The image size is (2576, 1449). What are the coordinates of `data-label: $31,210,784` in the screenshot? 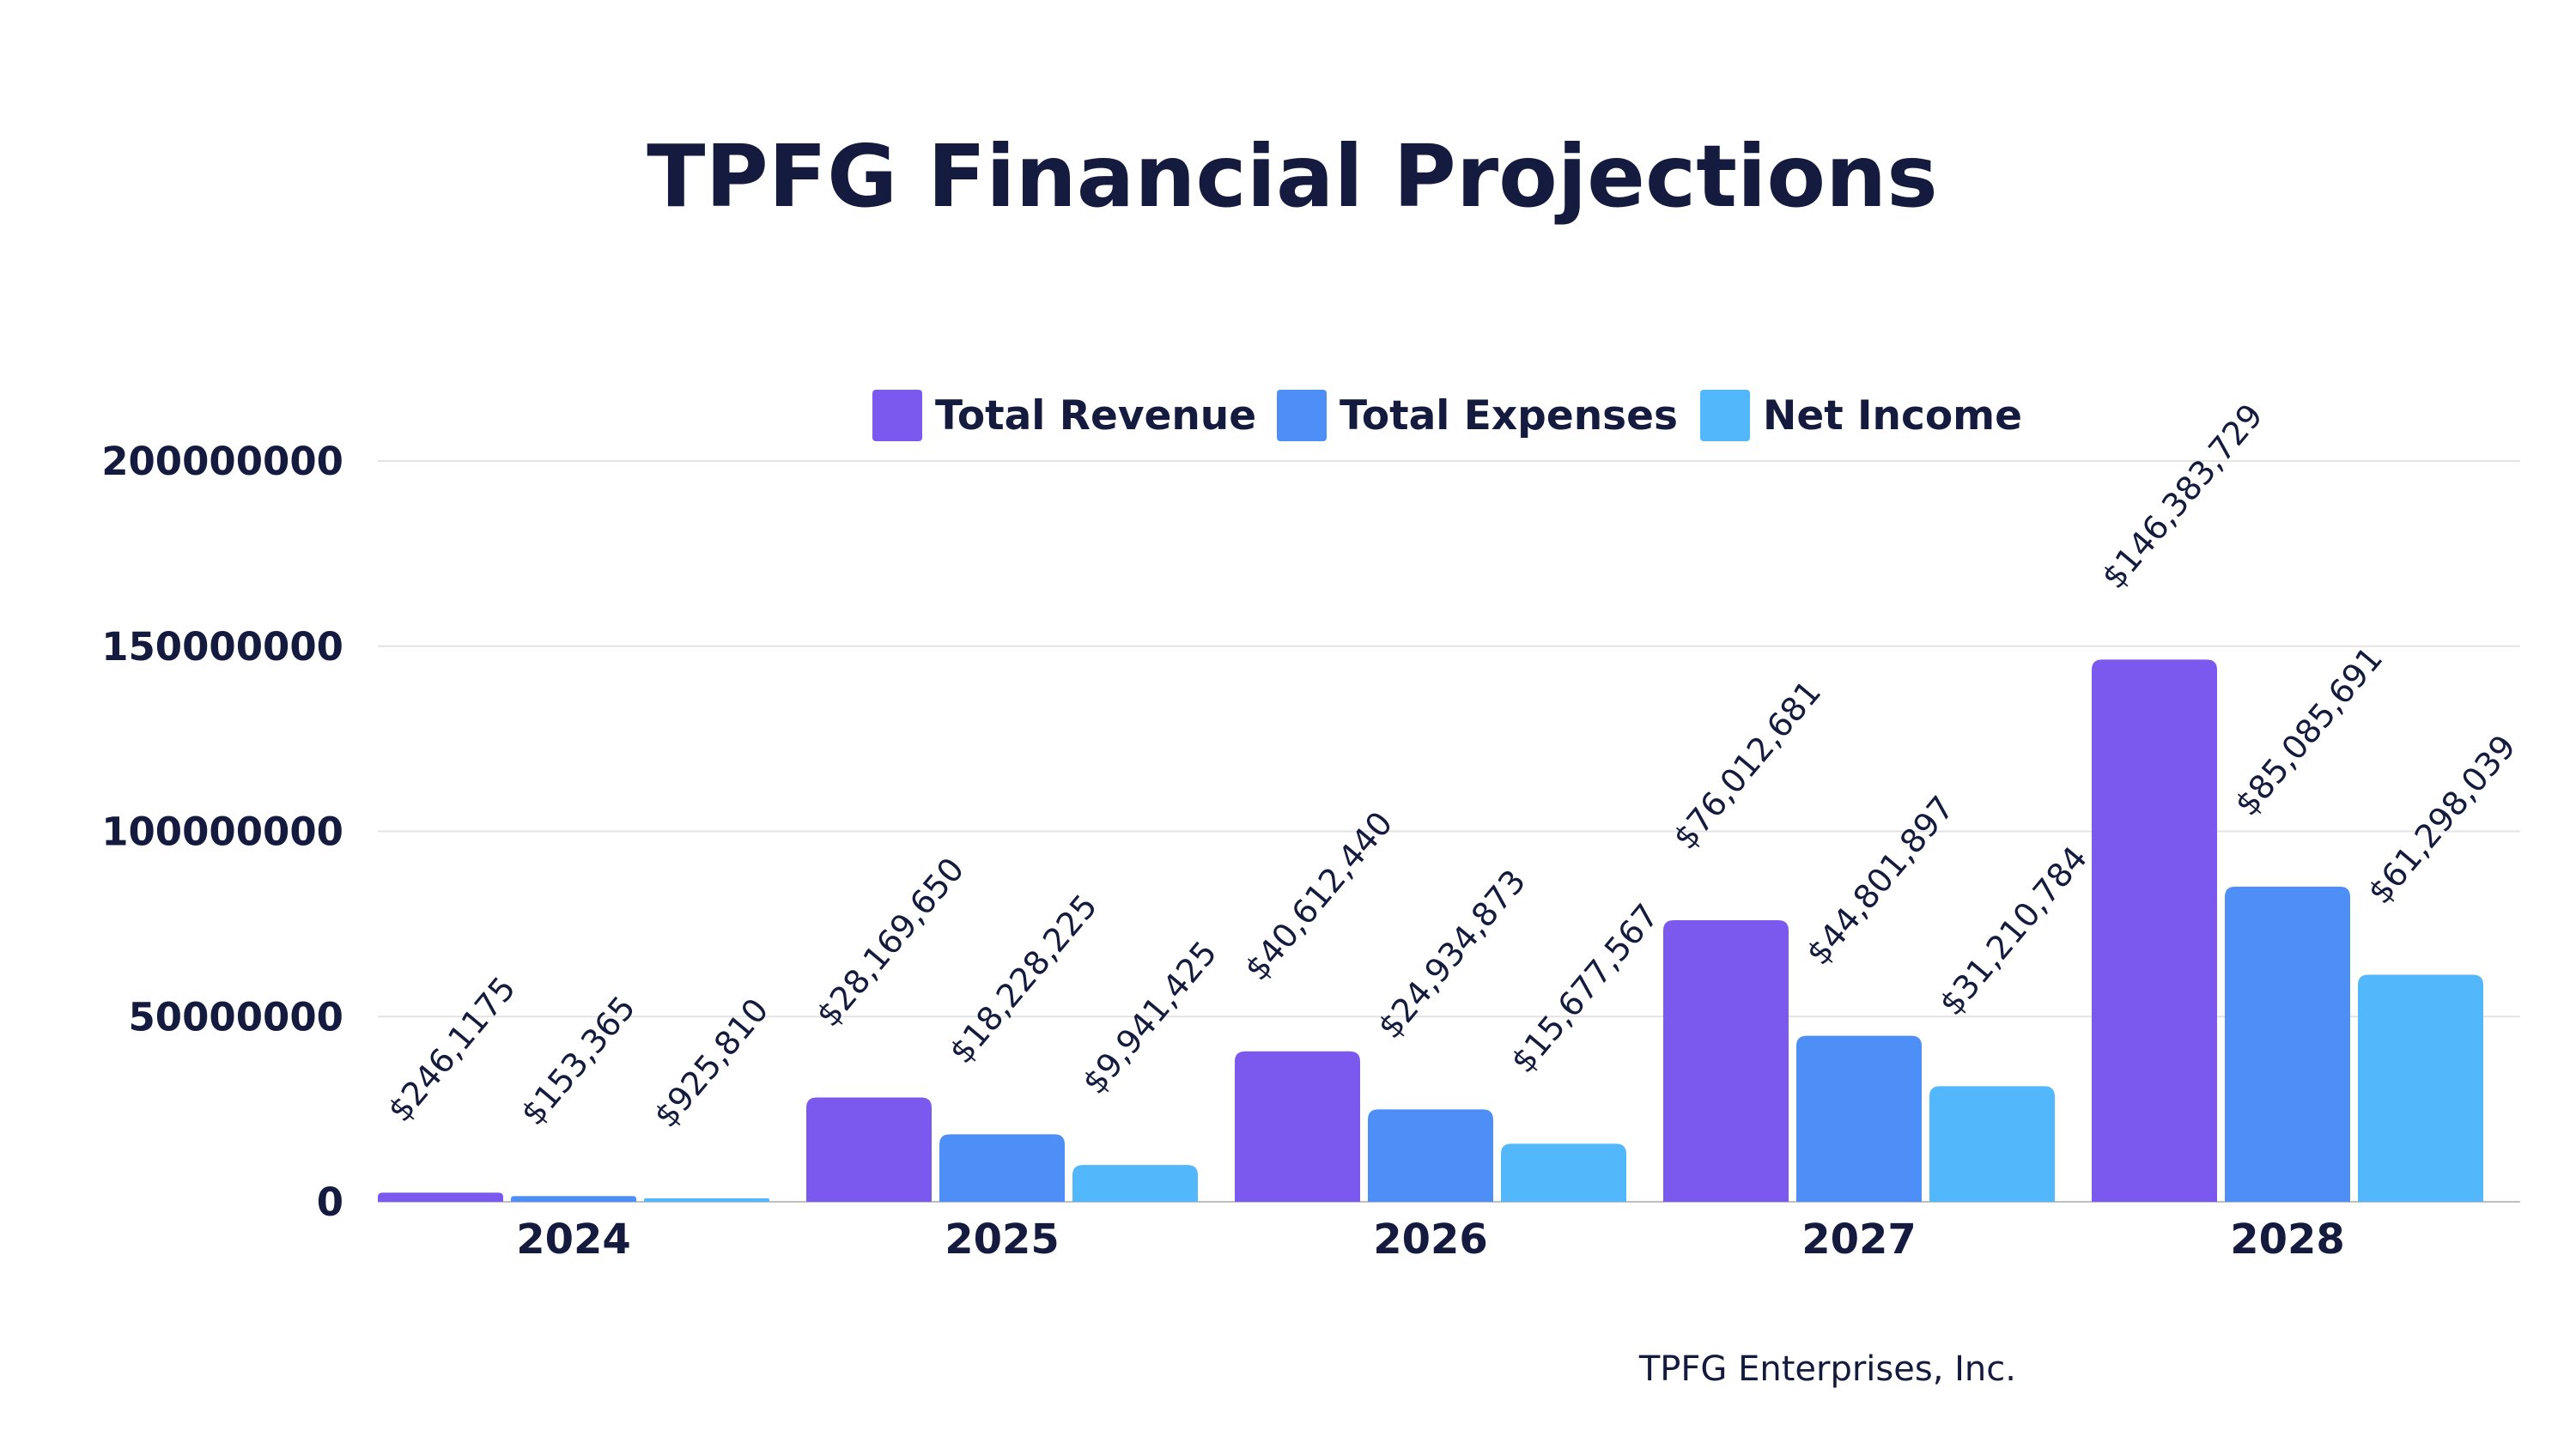 It's located at (2013, 931).